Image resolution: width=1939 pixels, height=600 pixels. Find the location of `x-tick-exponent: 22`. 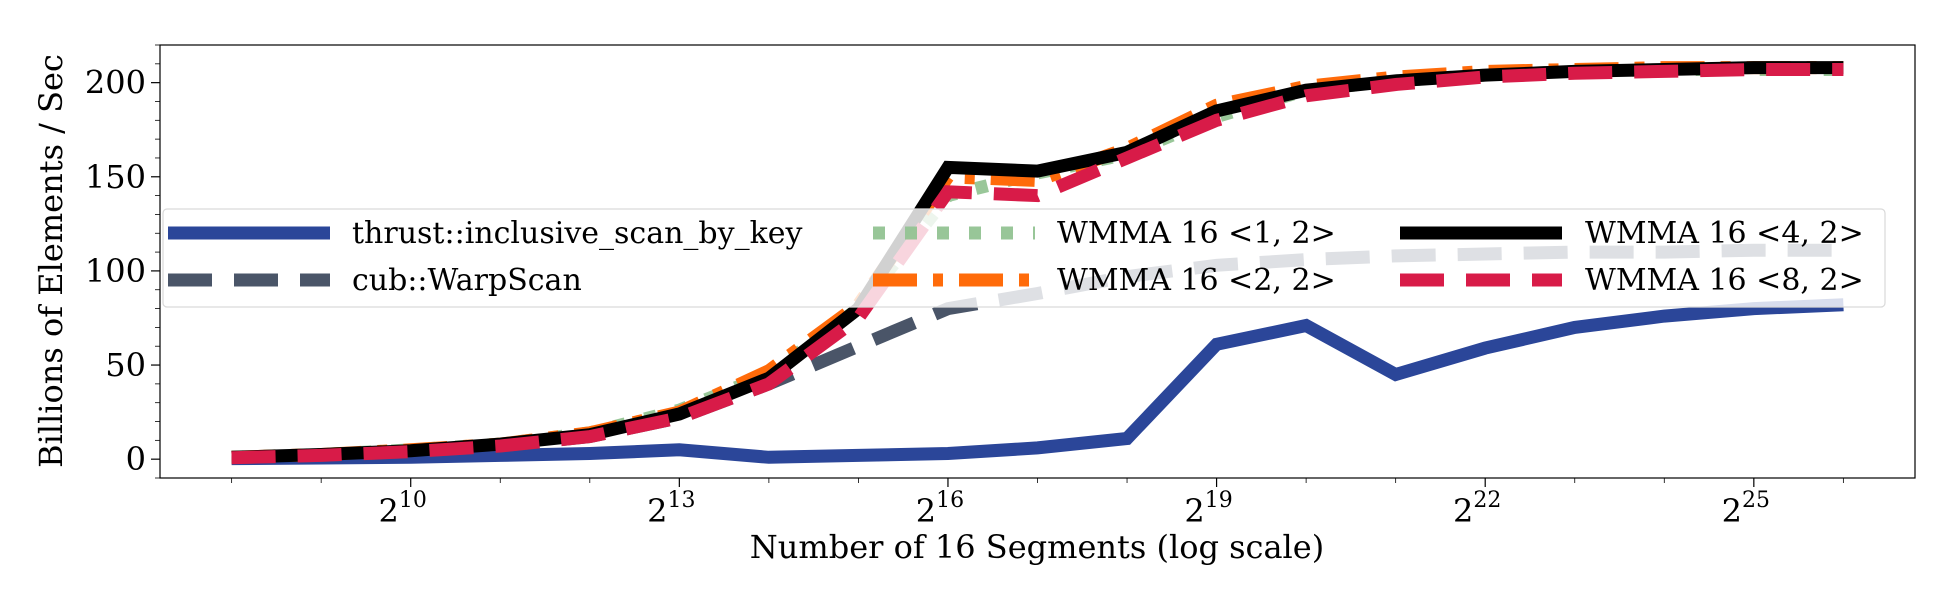

x-tick-exponent: 22 is located at coordinates (1487, 500).